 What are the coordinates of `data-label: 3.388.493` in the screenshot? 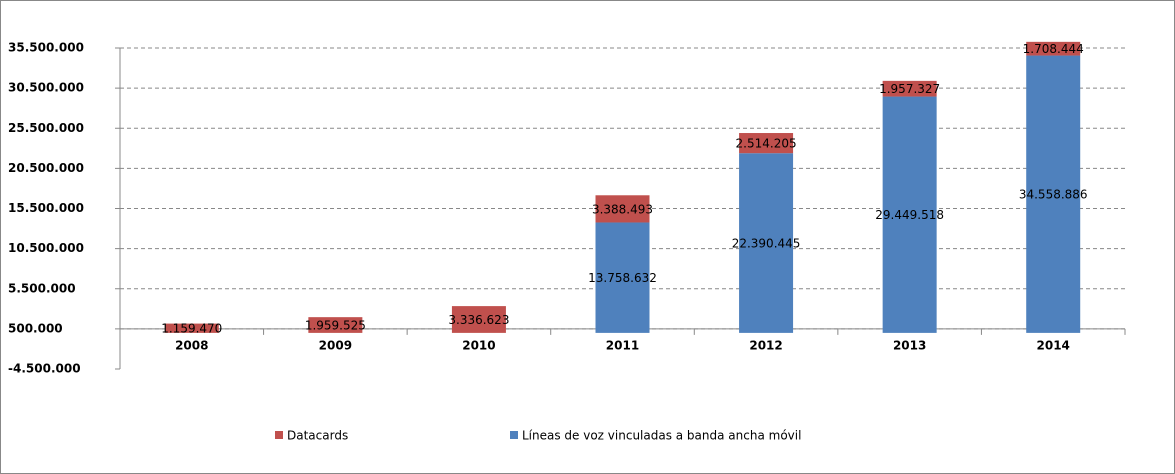 It's located at (622, 209).